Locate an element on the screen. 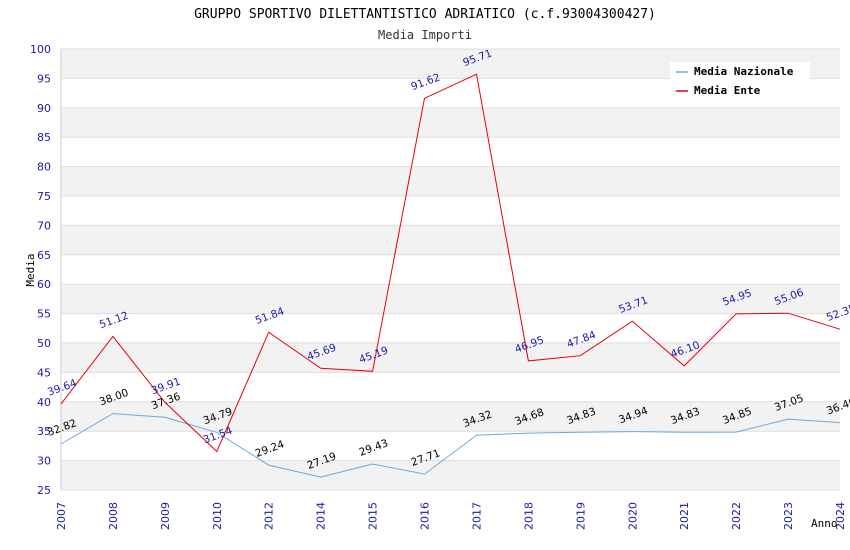  x-tick-label: 2023 is located at coordinates (788, 516).